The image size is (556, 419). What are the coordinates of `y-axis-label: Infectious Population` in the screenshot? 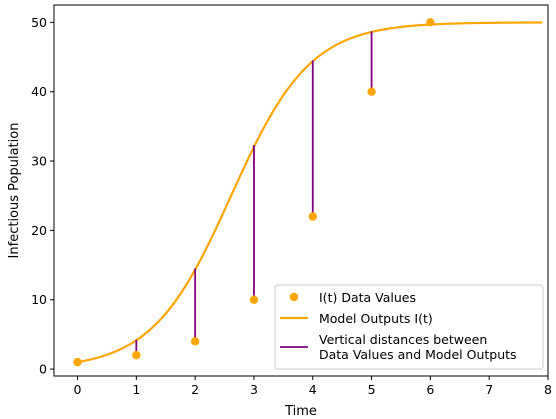 It's located at (14, 191).